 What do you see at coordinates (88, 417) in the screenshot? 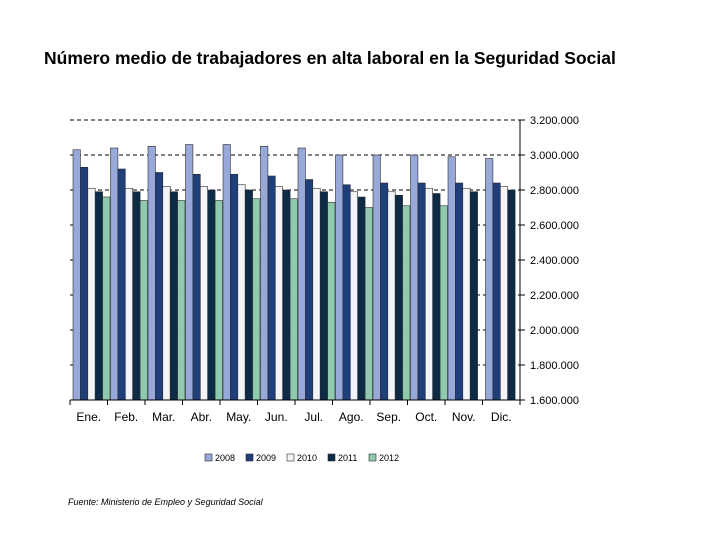
I see `x-tick-label: Ene.` at bounding box center [88, 417].